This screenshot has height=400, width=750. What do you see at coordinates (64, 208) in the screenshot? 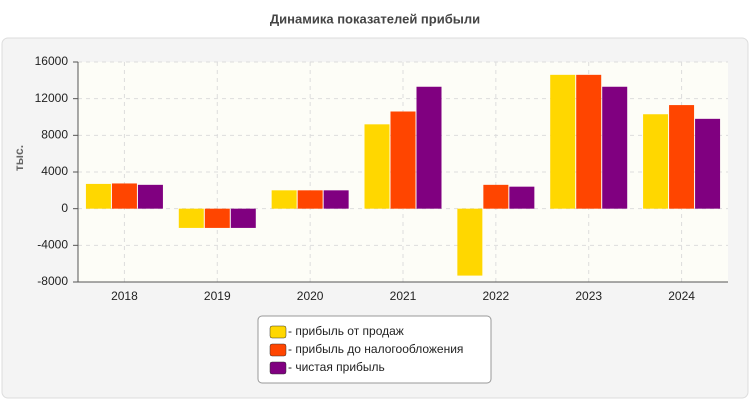
I see `y-tick-label: 0` at bounding box center [64, 208].